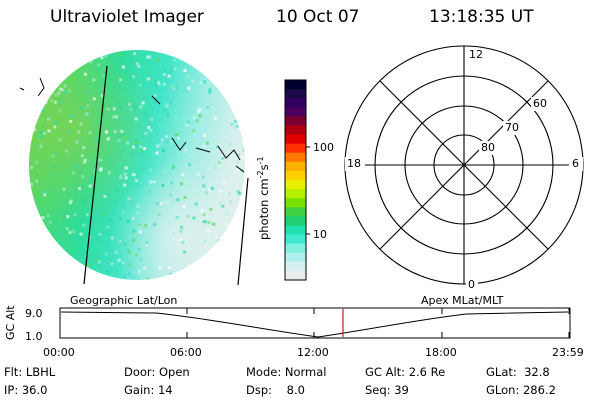  I want to click on altitude-curve, so click(314, 324).